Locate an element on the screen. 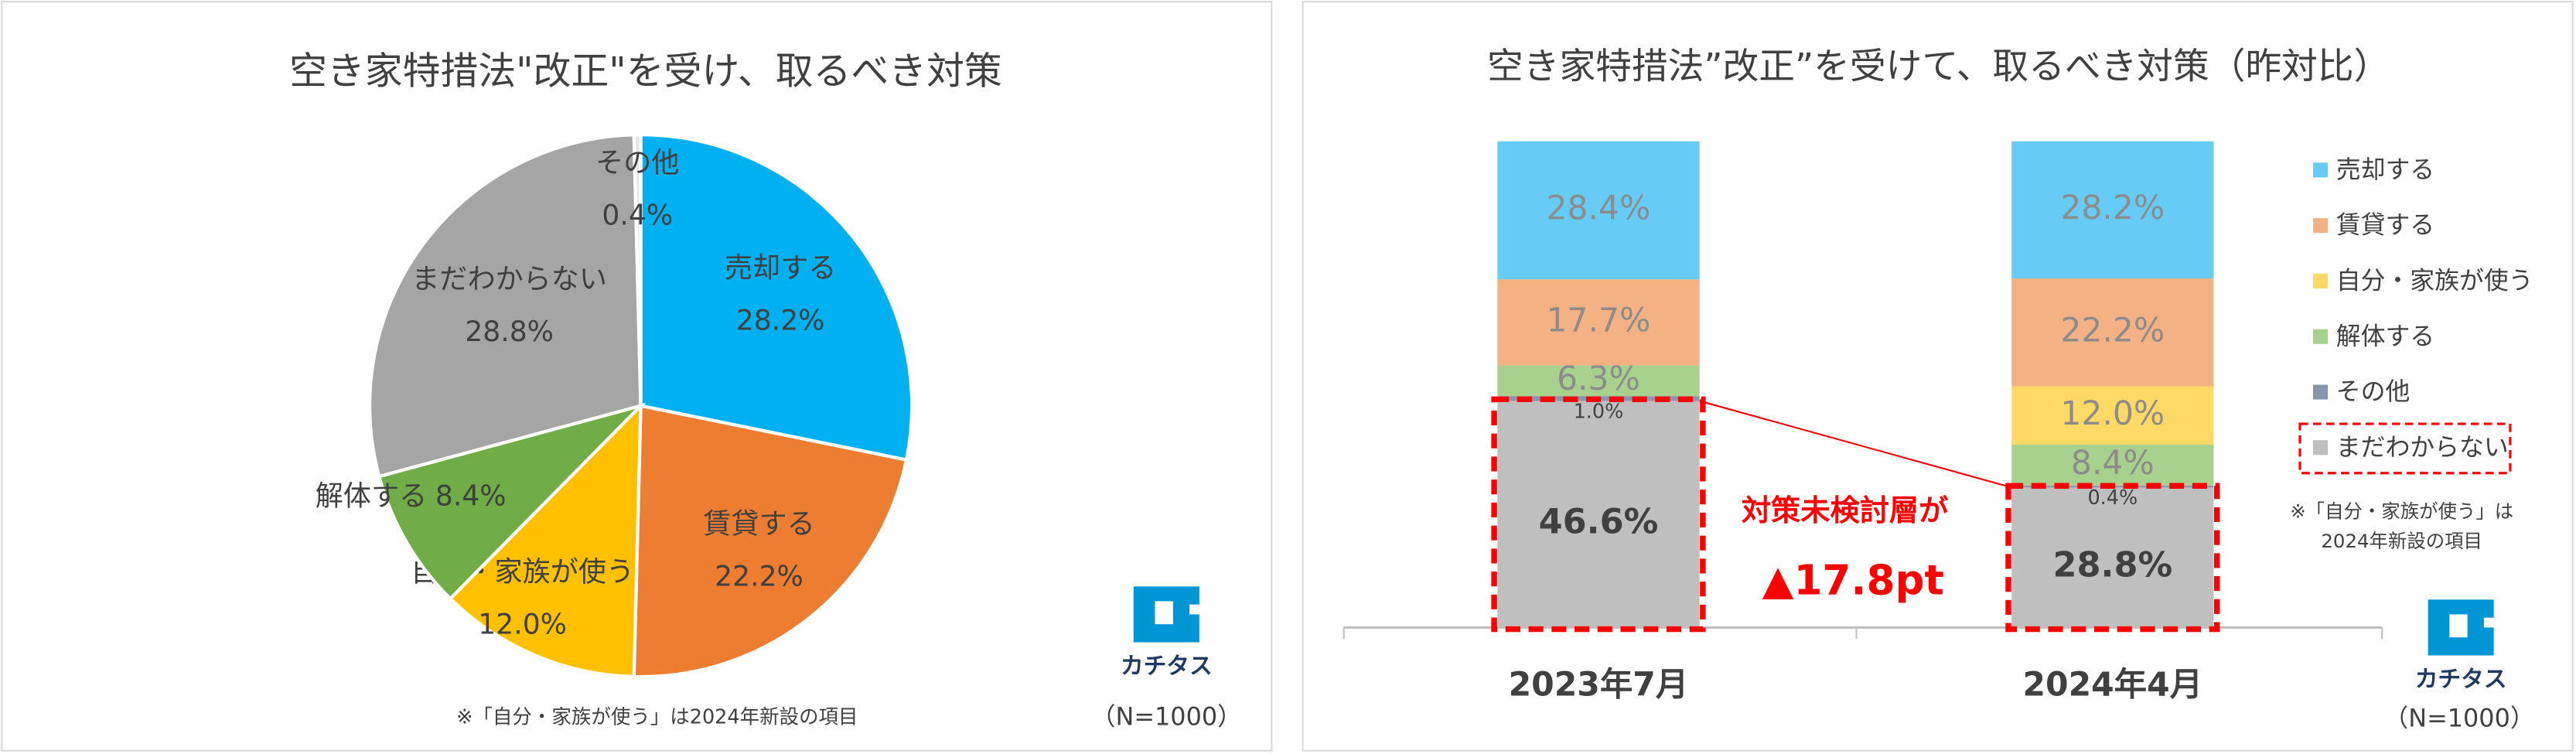 The width and height of the screenshot is (2576, 754). value-label: 1.0% is located at coordinates (1599, 411).